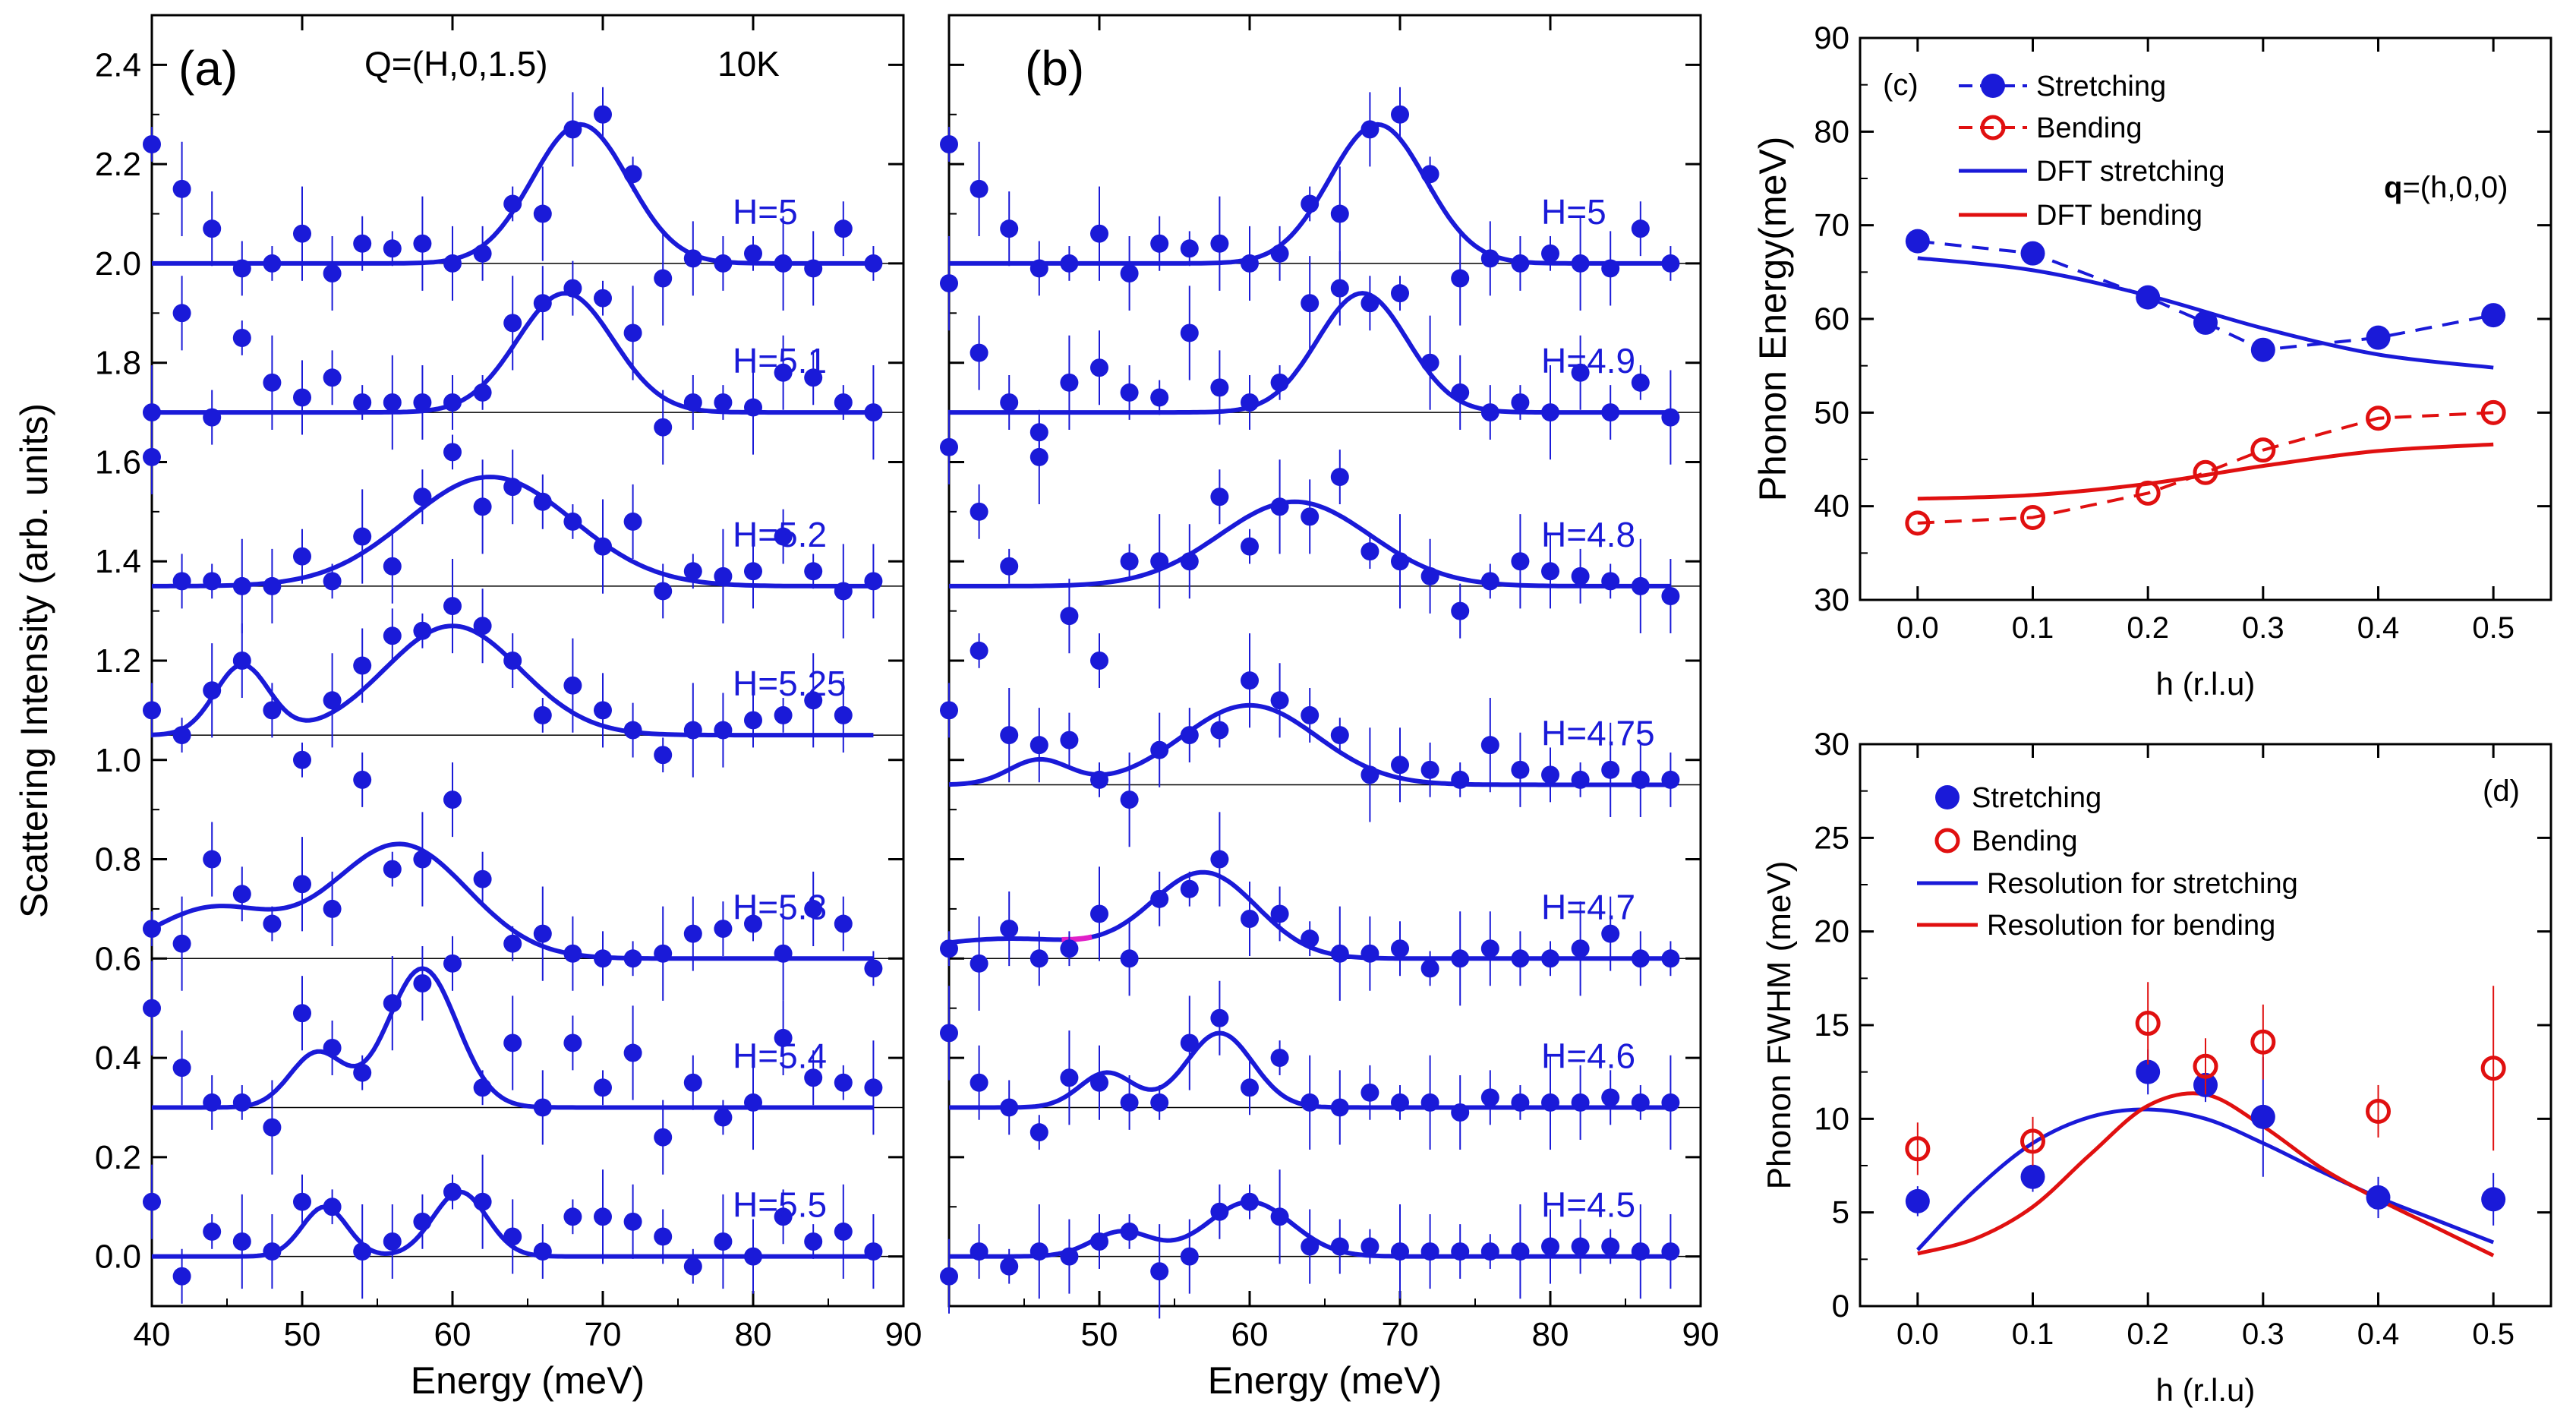  I want to click on series-label: H=4.75, so click(1598, 733).